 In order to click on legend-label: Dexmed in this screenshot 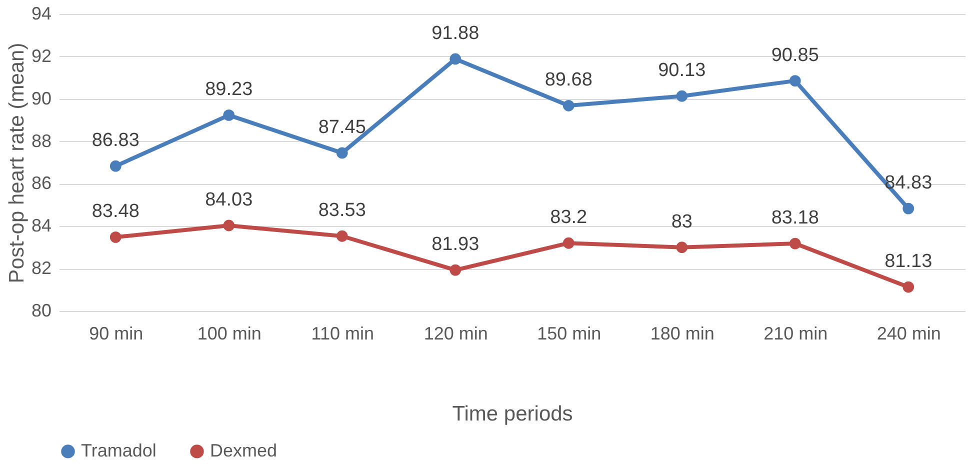, I will do `click(244, 450)`.